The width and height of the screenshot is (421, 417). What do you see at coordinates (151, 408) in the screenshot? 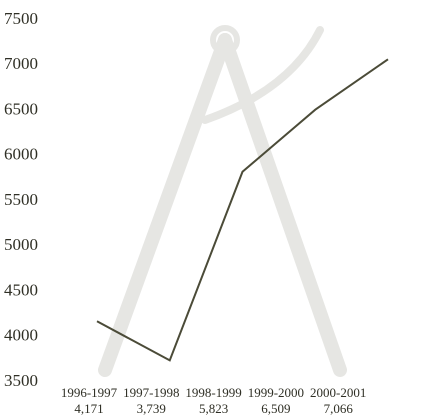
I see `value-label: 3,739` at bounding box center [151, 408].